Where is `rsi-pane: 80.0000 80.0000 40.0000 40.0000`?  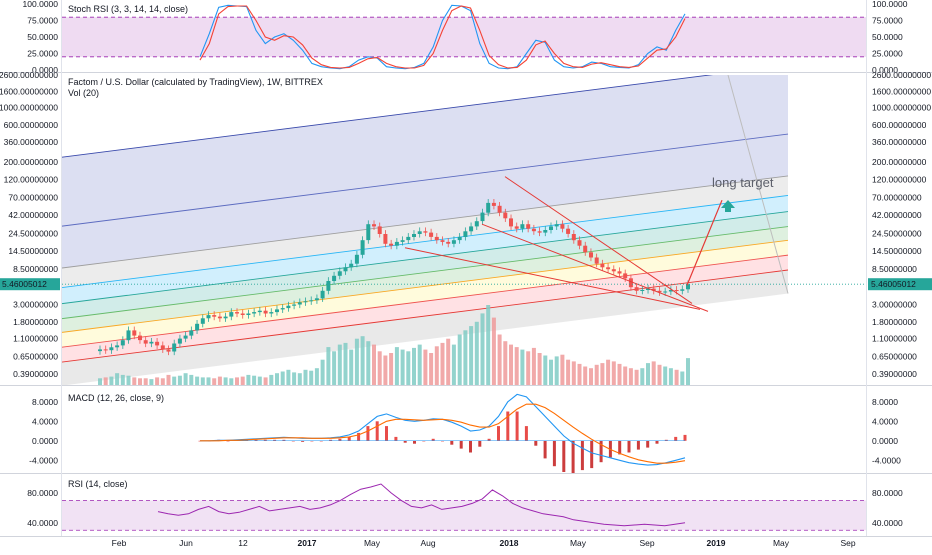 rsi-pane: 80.0000 80.0000 40.0000 40.0000 is located at coordinates (466, 510).